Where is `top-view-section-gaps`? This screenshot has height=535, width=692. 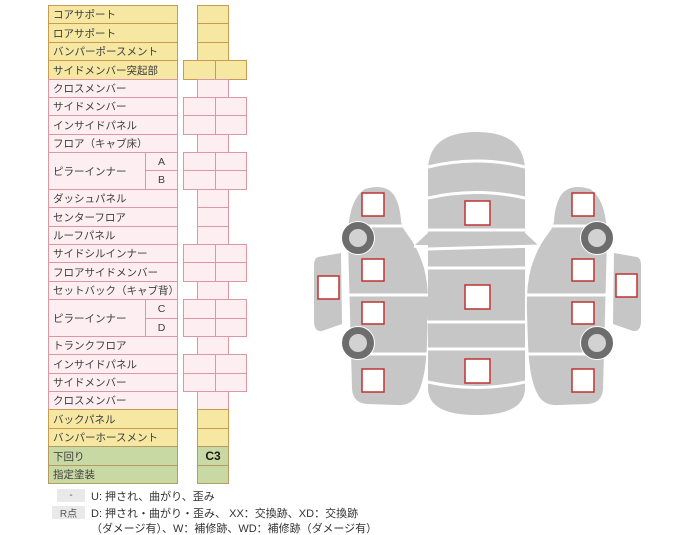 top-view-section-gaps is located at coordinates (476, 274).